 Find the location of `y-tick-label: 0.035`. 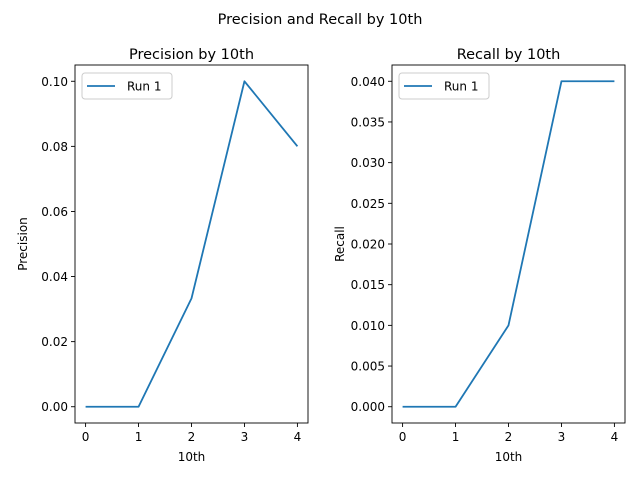

y-tick-label: 0.035 is located at coordinates (368, 122).